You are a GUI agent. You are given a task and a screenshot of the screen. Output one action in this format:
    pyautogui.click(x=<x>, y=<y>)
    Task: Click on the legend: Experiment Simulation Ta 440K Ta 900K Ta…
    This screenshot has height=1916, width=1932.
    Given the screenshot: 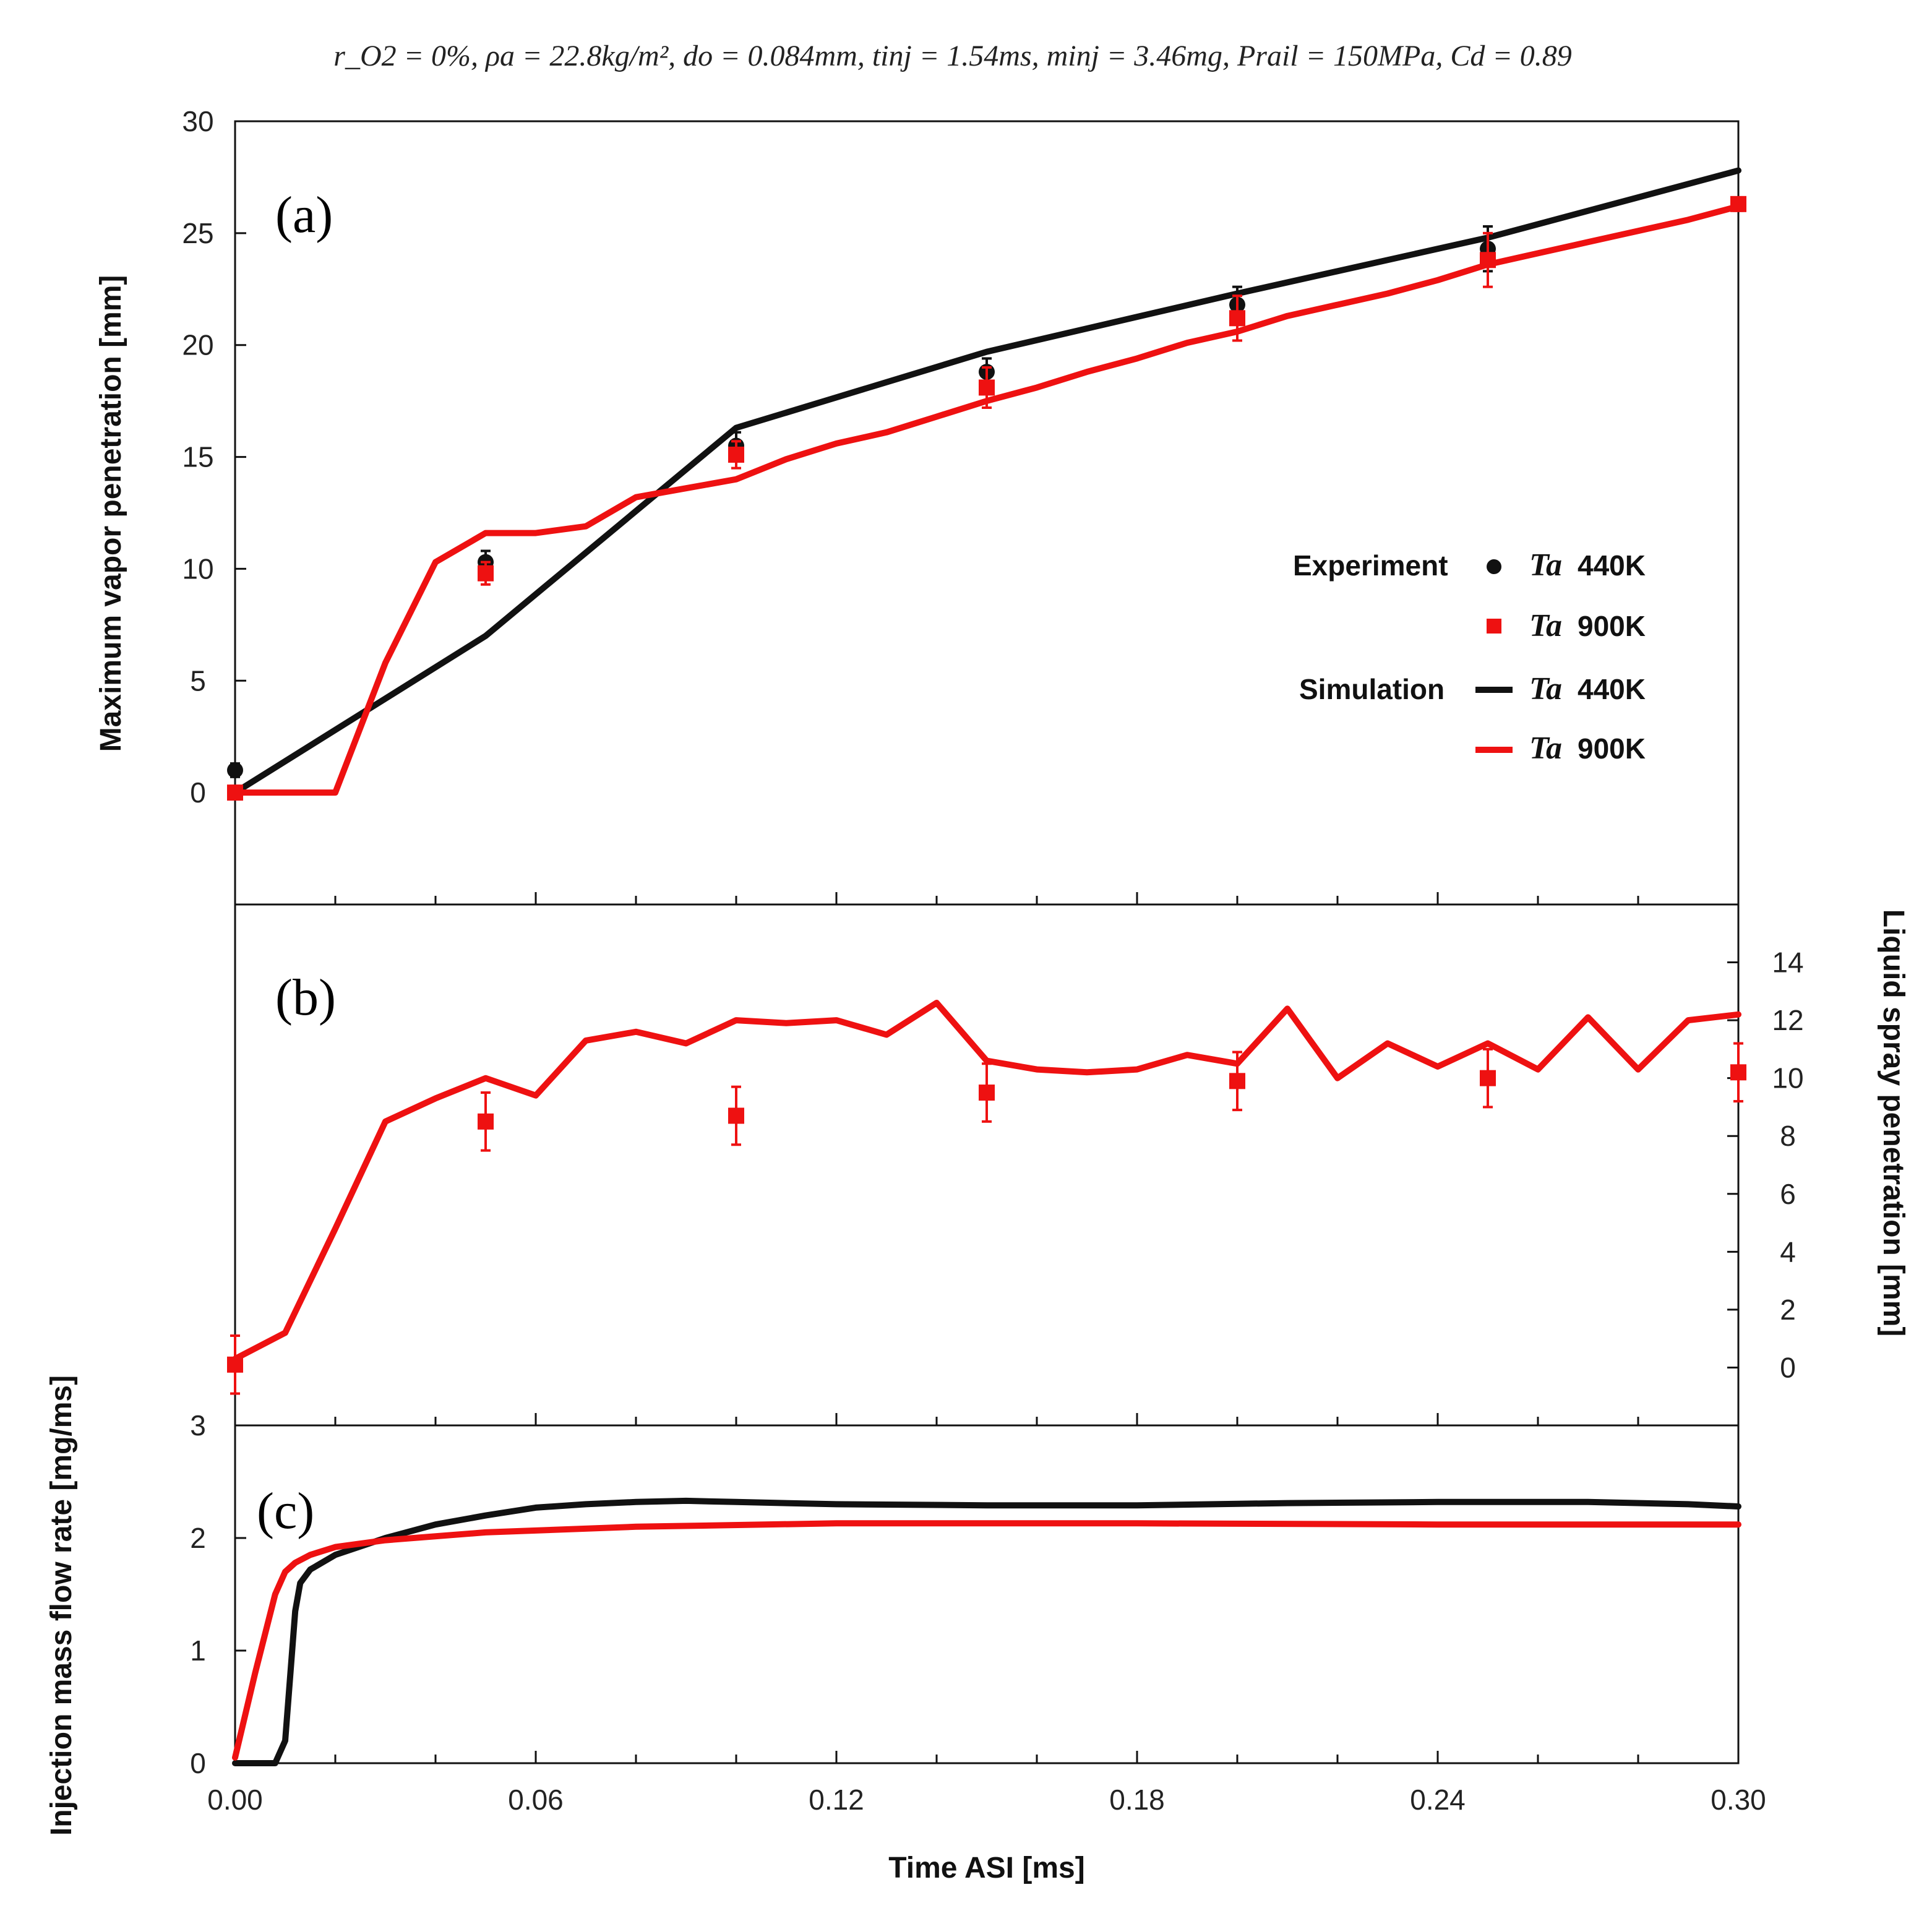 What is the action you would take?
    pyautogui.click(x=1469, y=657)
    